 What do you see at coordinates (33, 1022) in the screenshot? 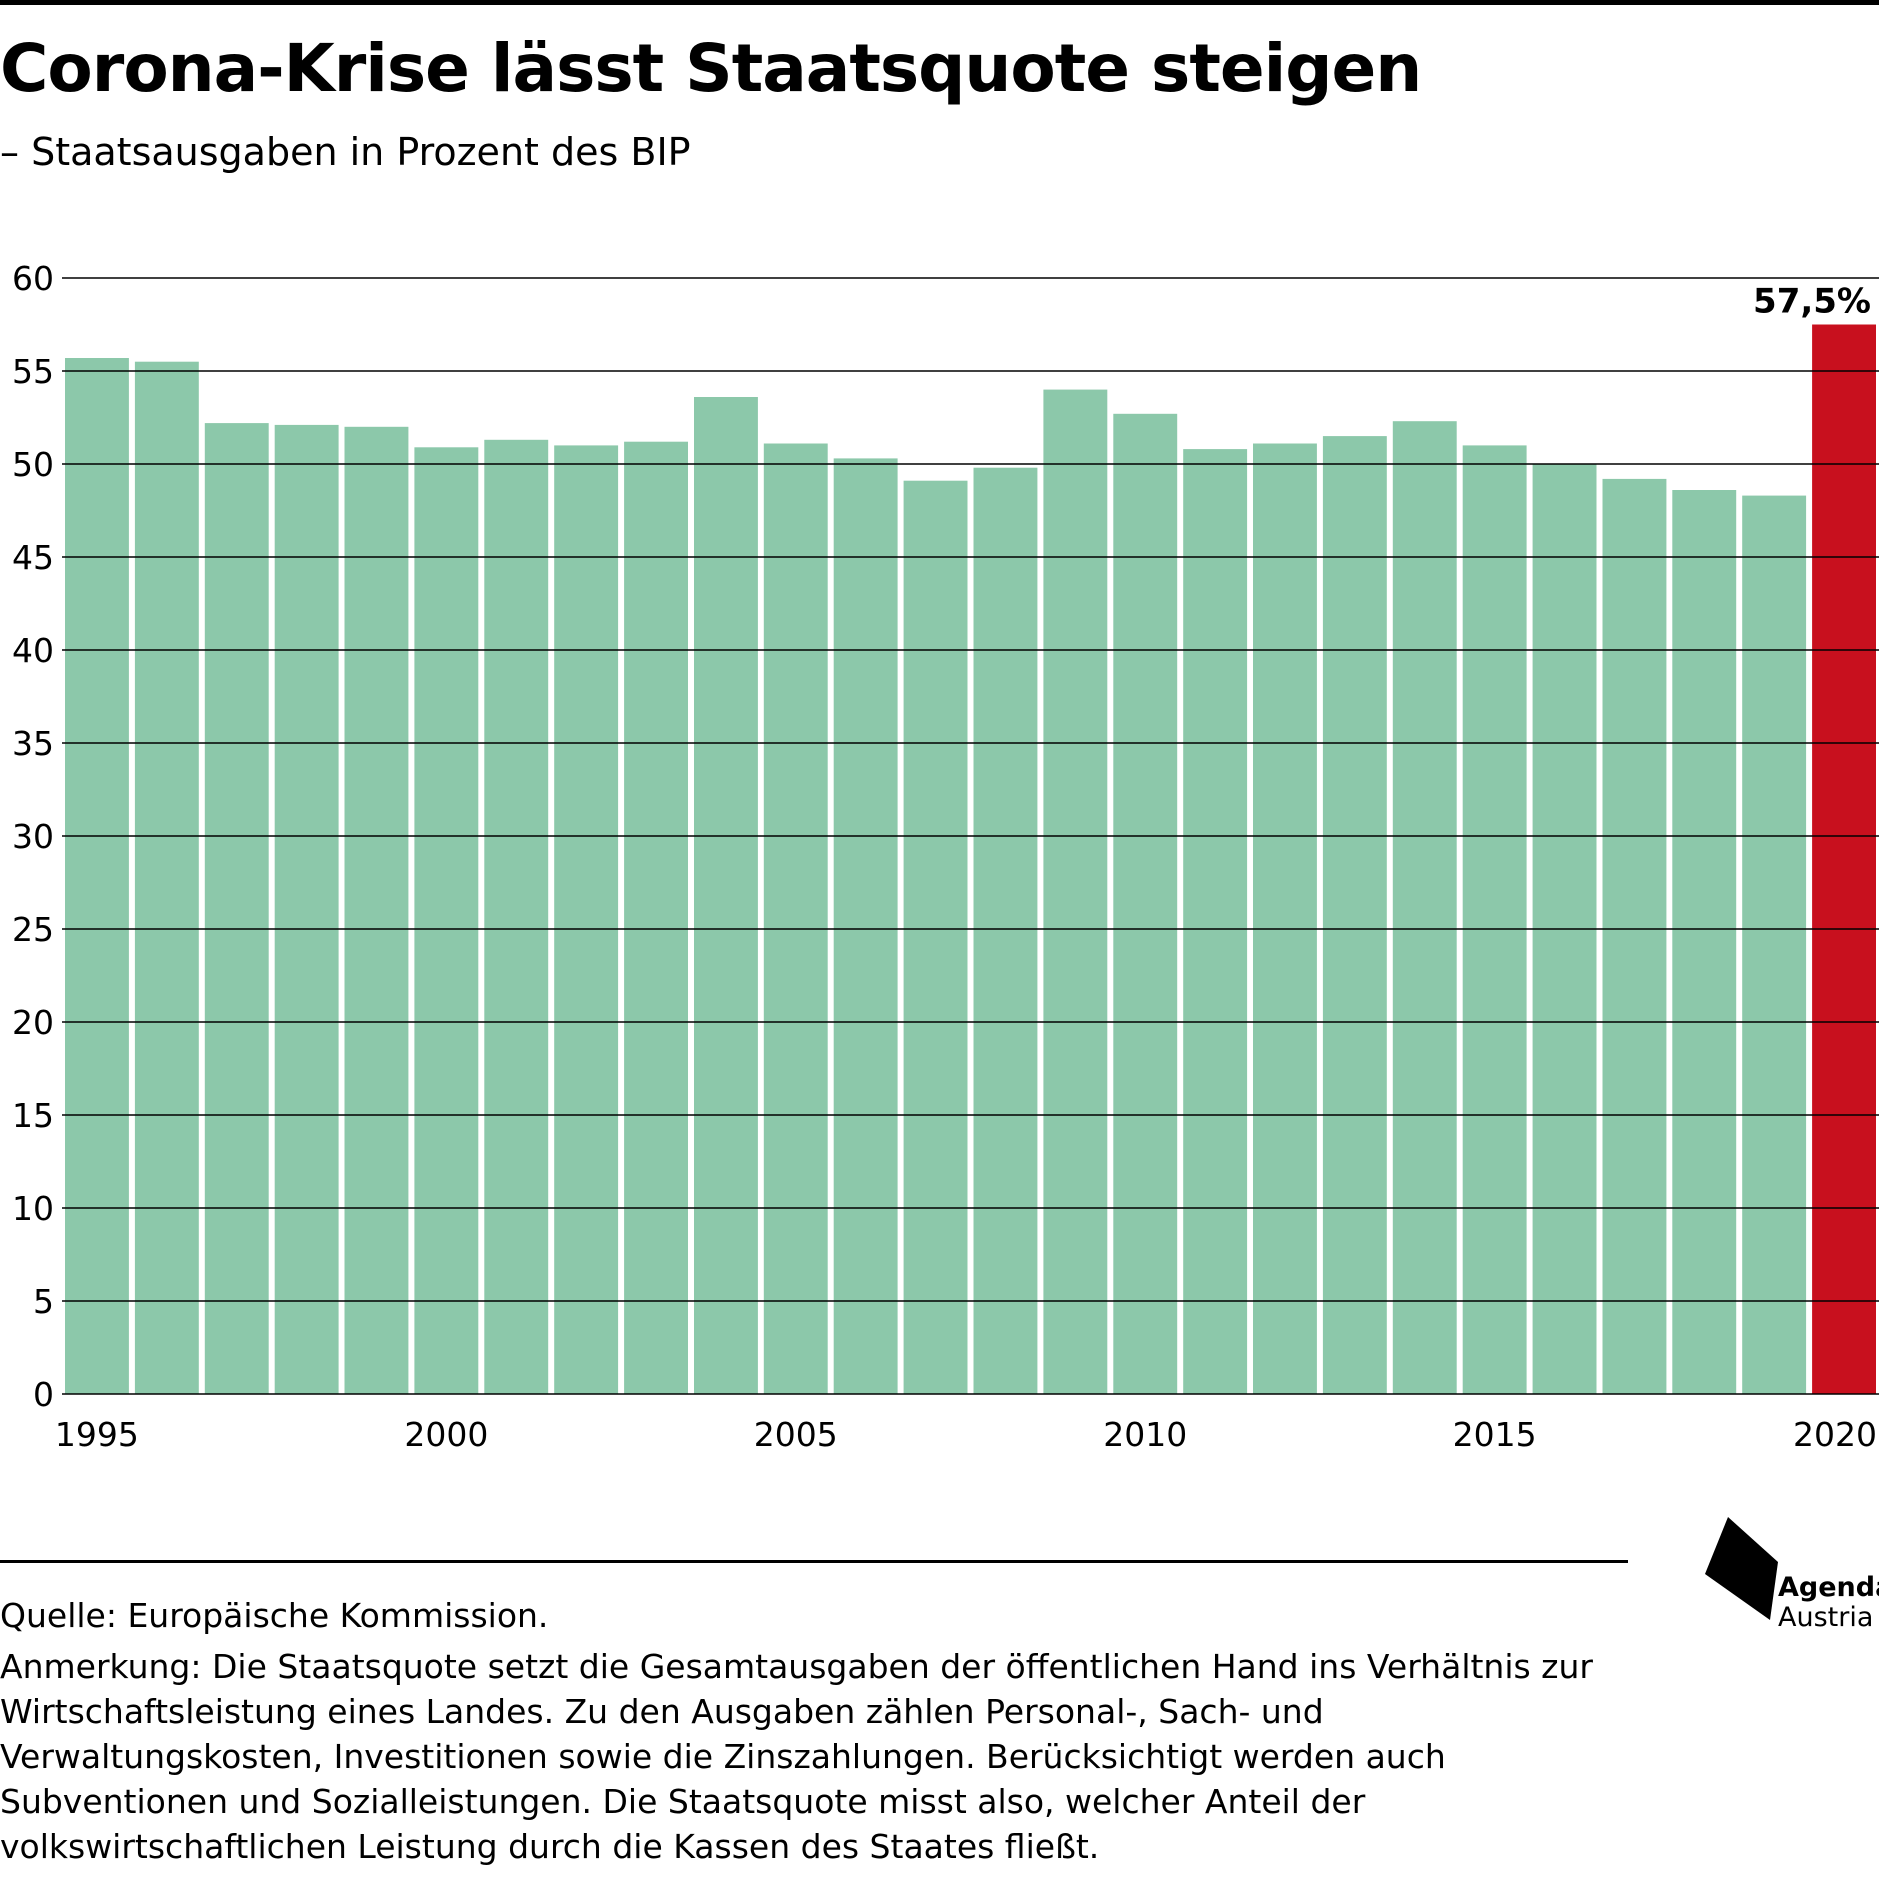
I see `y-tick-label: 20` at bounding box center [33, 1022].